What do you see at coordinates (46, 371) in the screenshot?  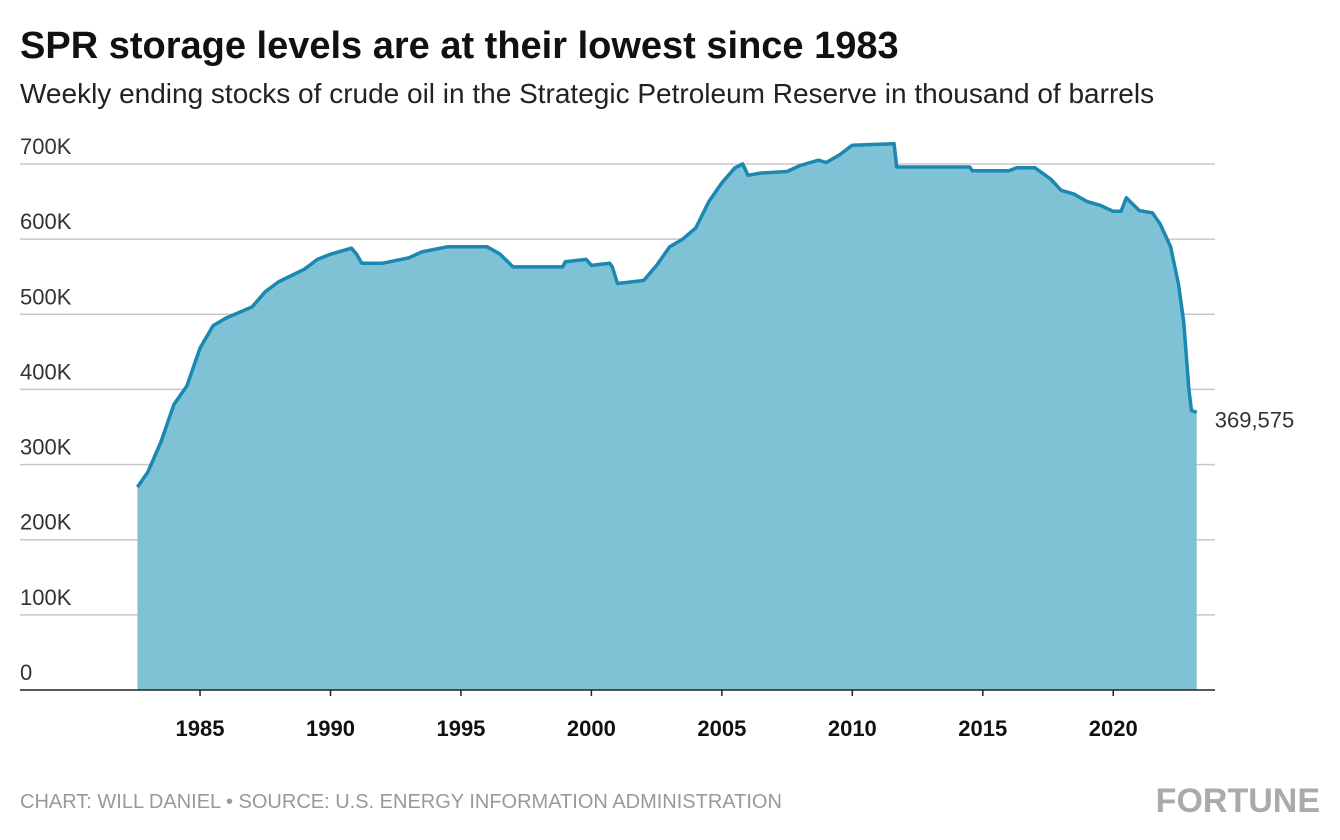 I see `y-tick-label: 400K` at bounding box center [46, 371].